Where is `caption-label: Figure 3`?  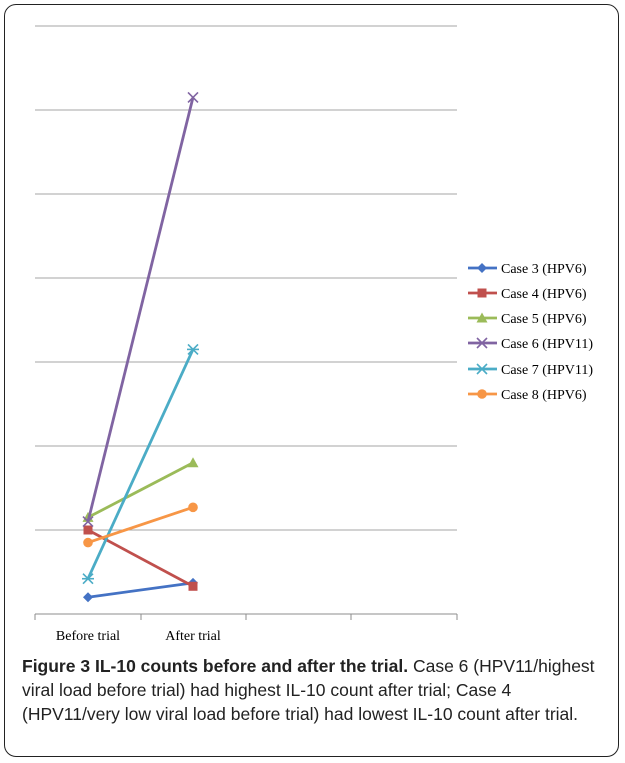 caption-label: Figure 3 is located at coordinates (56, 666).